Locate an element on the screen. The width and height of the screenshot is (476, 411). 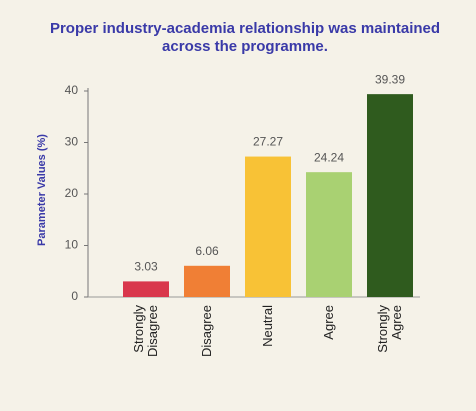
x-tick-label: Agree is located at coordinates (328, 322).